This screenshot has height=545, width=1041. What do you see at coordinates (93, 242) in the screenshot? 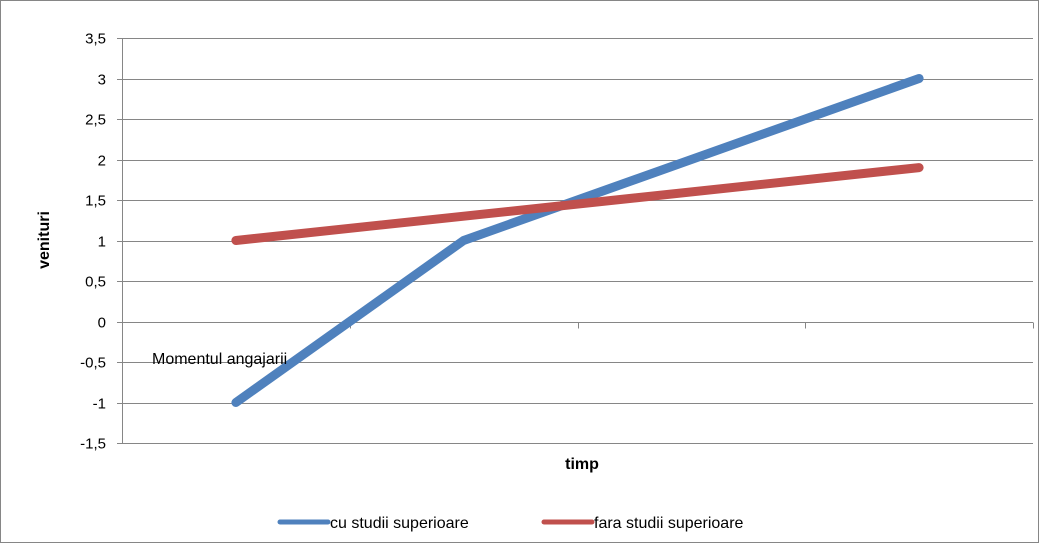
I see `y-tick-labels: 3,5 3 2,5 2 1,5 1 0,5 0 -0,5 -1 -1,5` at bounding box center [93, 242].